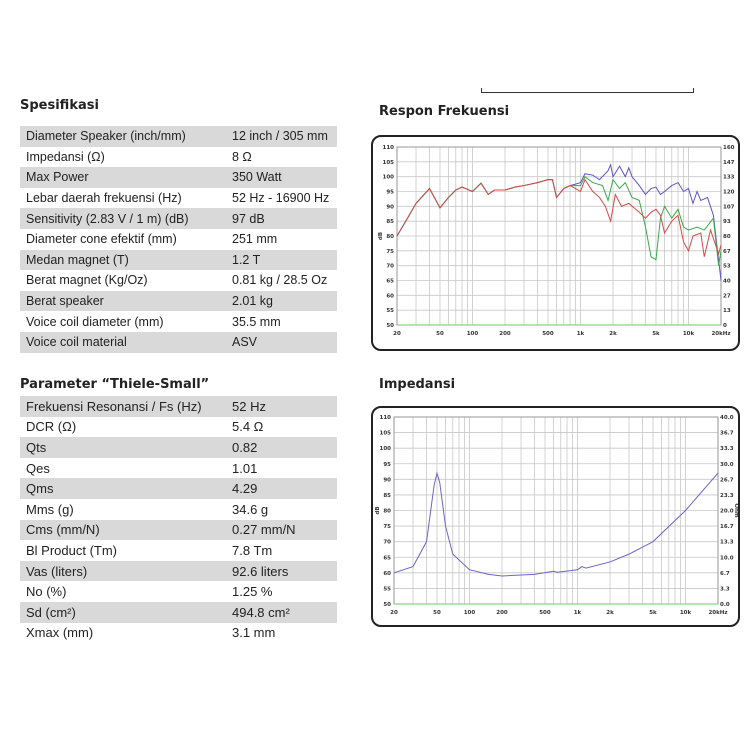 The height and width of the screenshot is (752, 752). I want to click on y-tick-label: 105, so click(389, 163).